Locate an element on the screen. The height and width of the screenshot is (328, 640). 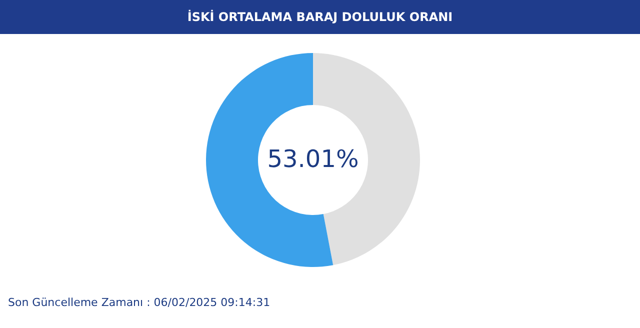
text: Son Güncelleme Zamanı : 06/02/2025 09:14:31 is located at coordinates (139, 302).